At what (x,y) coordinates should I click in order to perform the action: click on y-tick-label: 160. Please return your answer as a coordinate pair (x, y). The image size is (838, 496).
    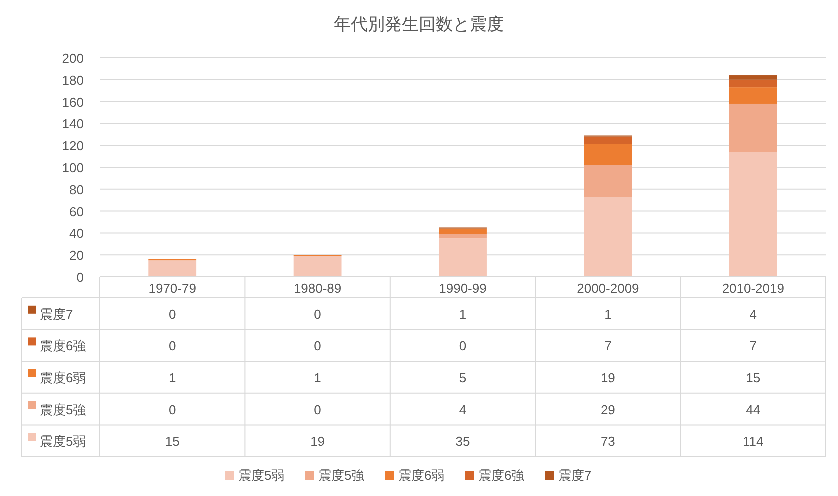
    Looking at the image, I should click on (73, 102).